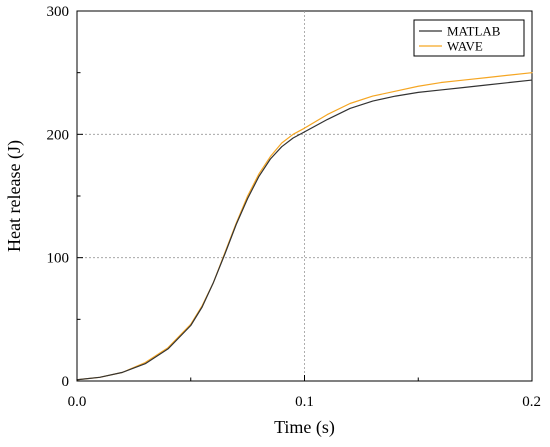 This screenshot has height=447, width=550. What do you see at coordinates (58, 135) in the screenshot?
I see `y-tick-label: 200` at bounding box center [58, 135].